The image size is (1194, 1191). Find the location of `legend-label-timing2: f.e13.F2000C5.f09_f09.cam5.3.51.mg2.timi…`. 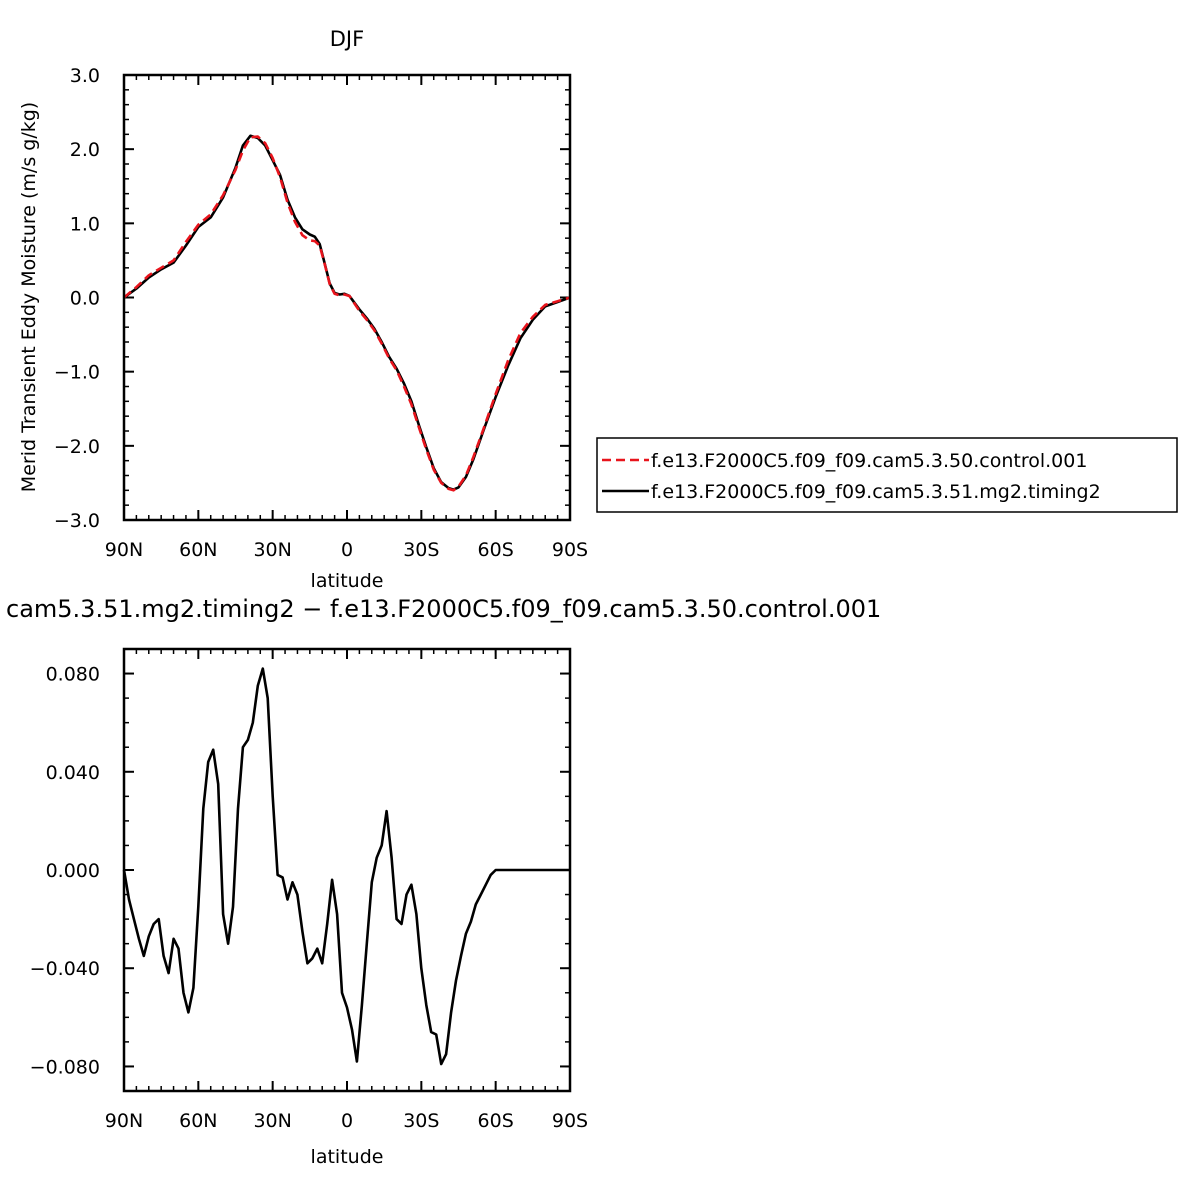

legend-label-timing2: f.e13.F2000C5.f09_f09.cam5.3.51.mg2.timi… is located at coordinates (876, 492).